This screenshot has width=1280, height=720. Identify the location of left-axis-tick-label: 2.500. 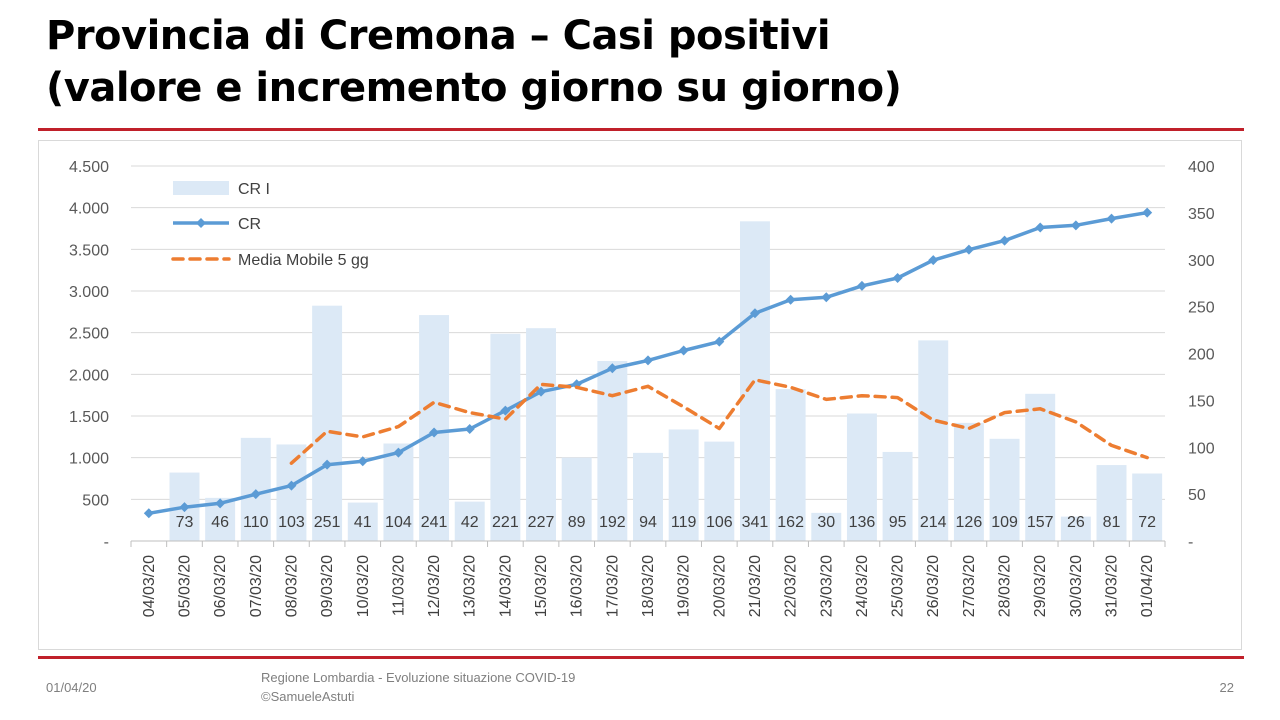
(89, 334).